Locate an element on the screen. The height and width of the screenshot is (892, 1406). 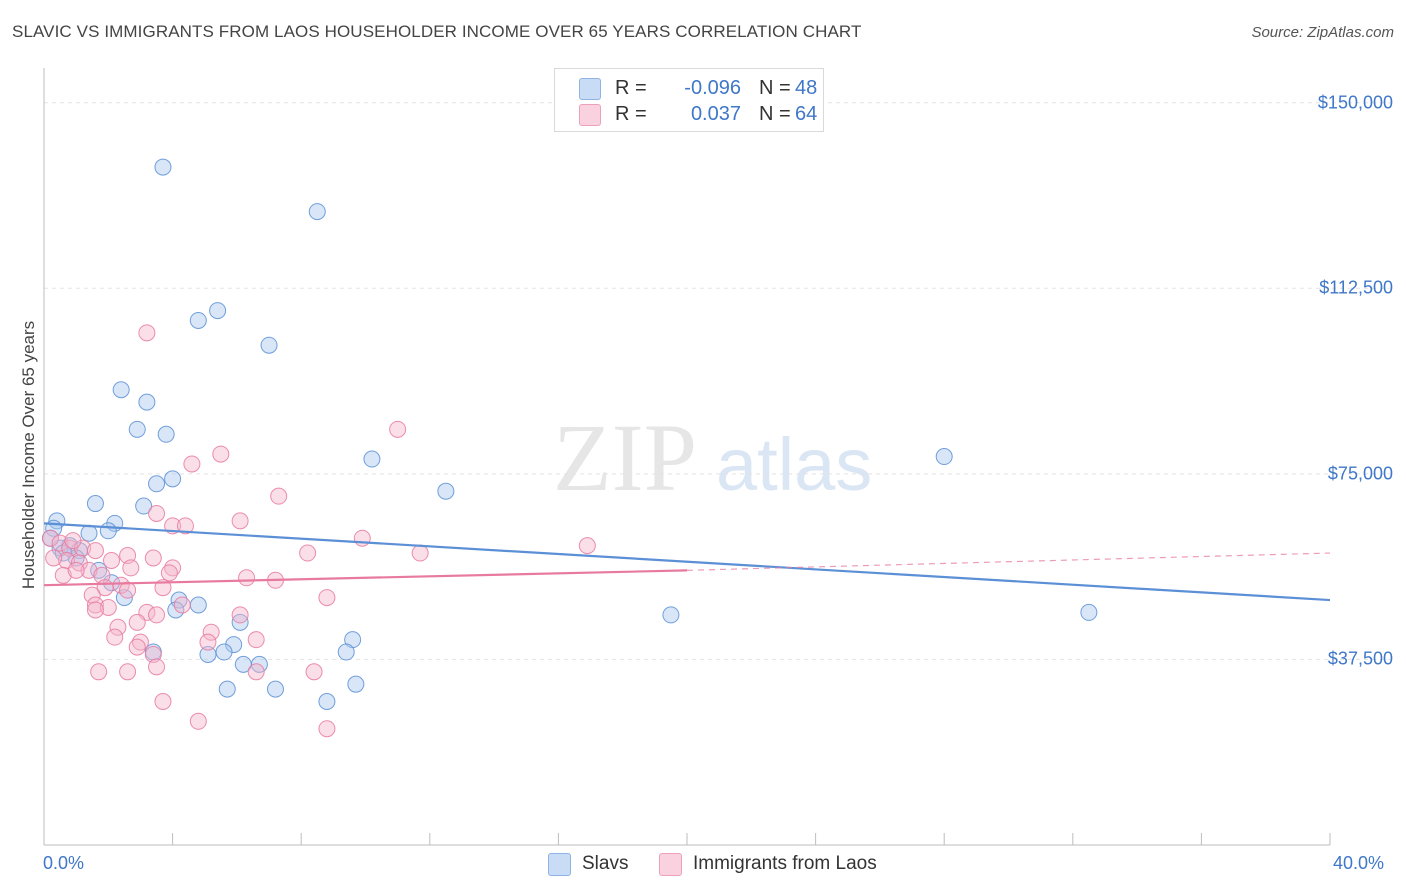
legend-n-value: 48 is located at coordinates (806, 88).